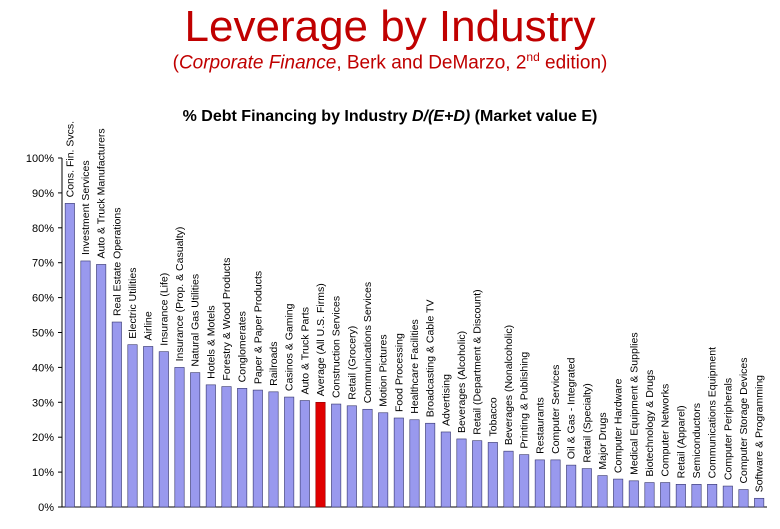  Describe the element at coordinates (164, 309) in the screenshot. I see `bar-category-label: Insurance (Life)` at that location.